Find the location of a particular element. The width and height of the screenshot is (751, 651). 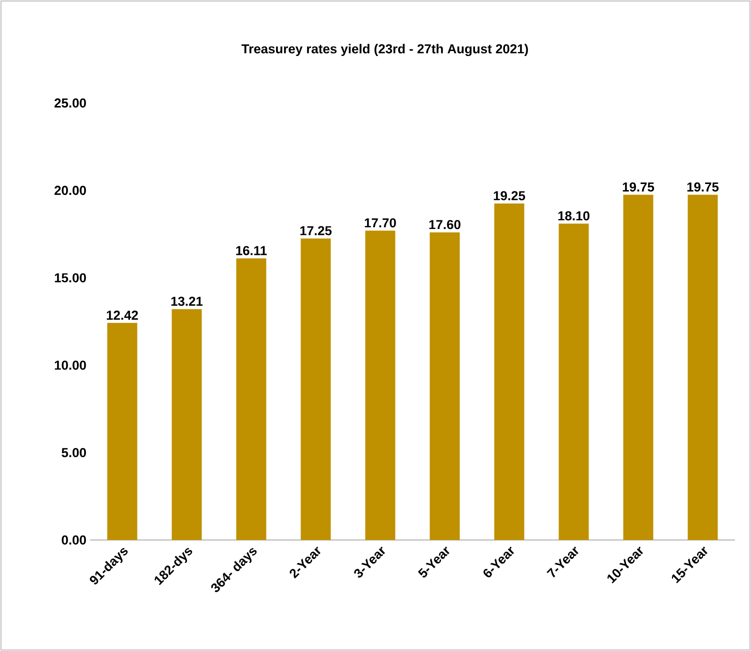

y-tick-label: 10.00 is located at coordinates (70, 365).